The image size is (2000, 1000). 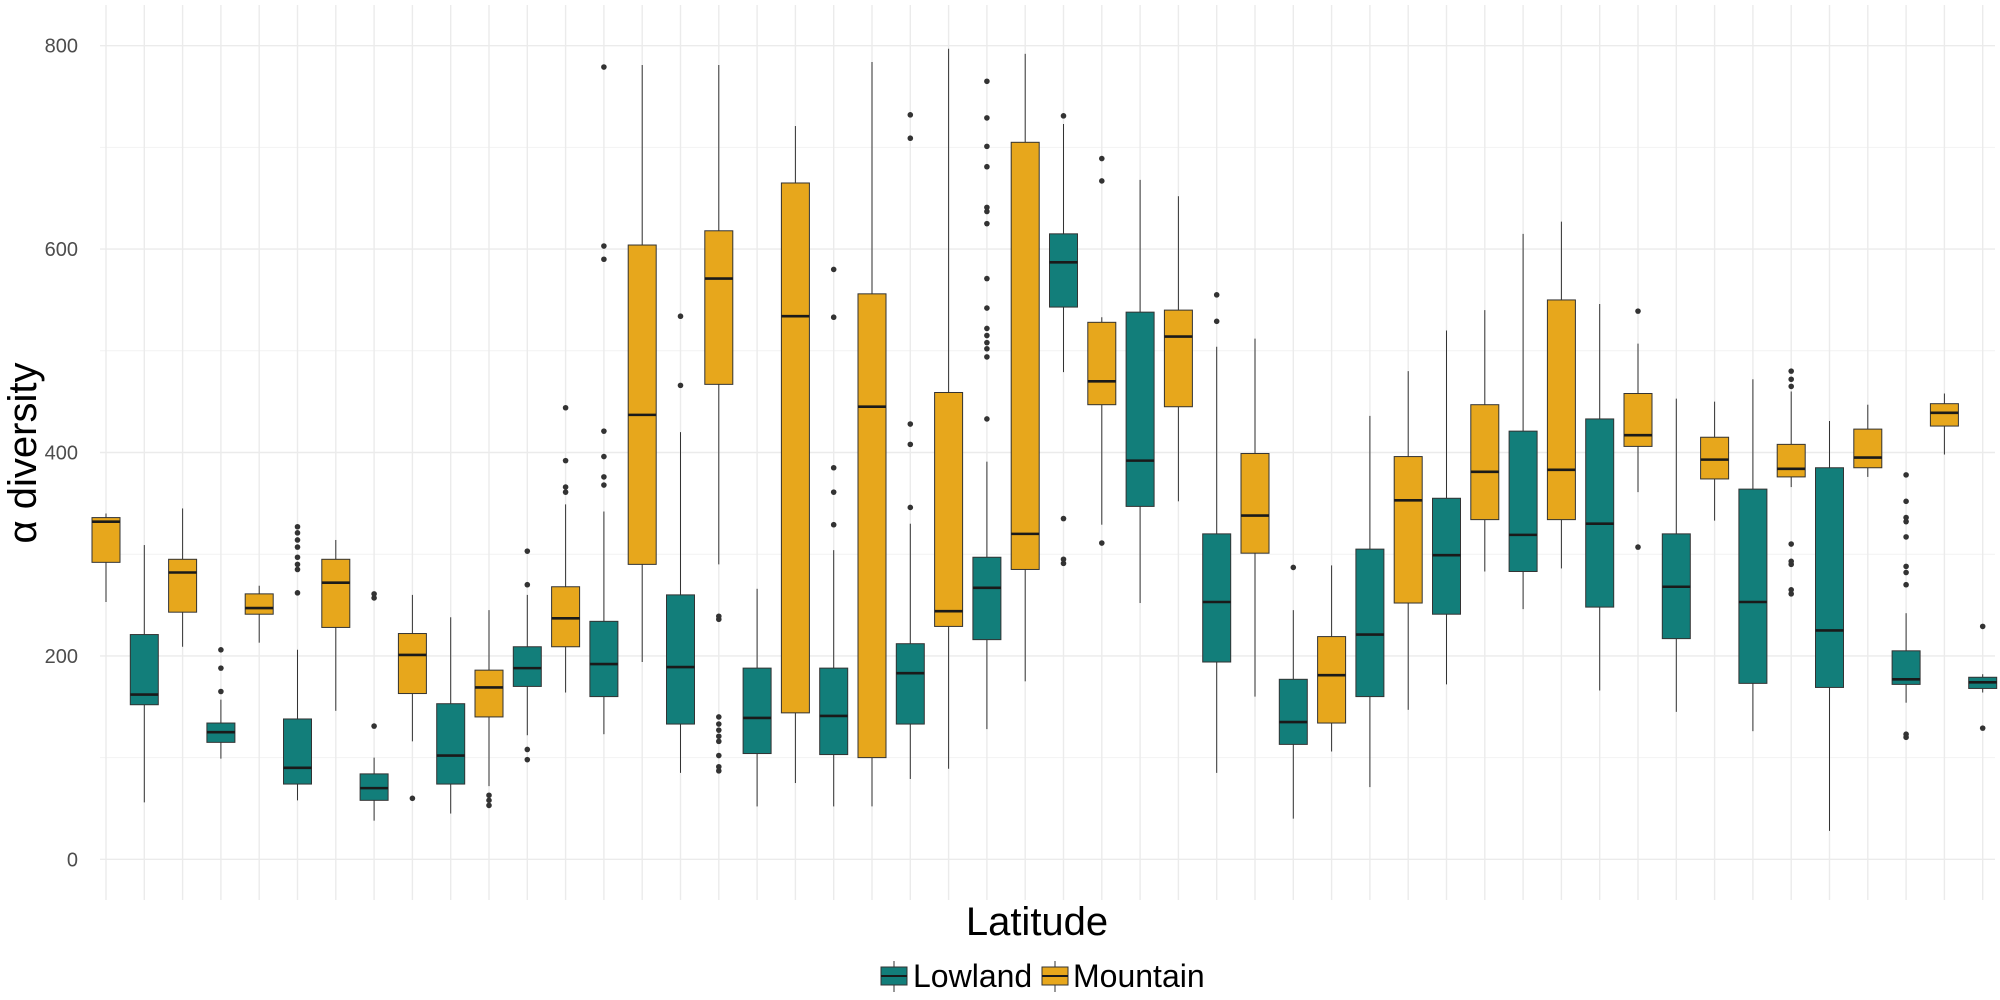 What do you see at coordinates (1037, 922) in the screenshot?
I see `x-axis-title: Latitude` at bounding box center [1037, 922].